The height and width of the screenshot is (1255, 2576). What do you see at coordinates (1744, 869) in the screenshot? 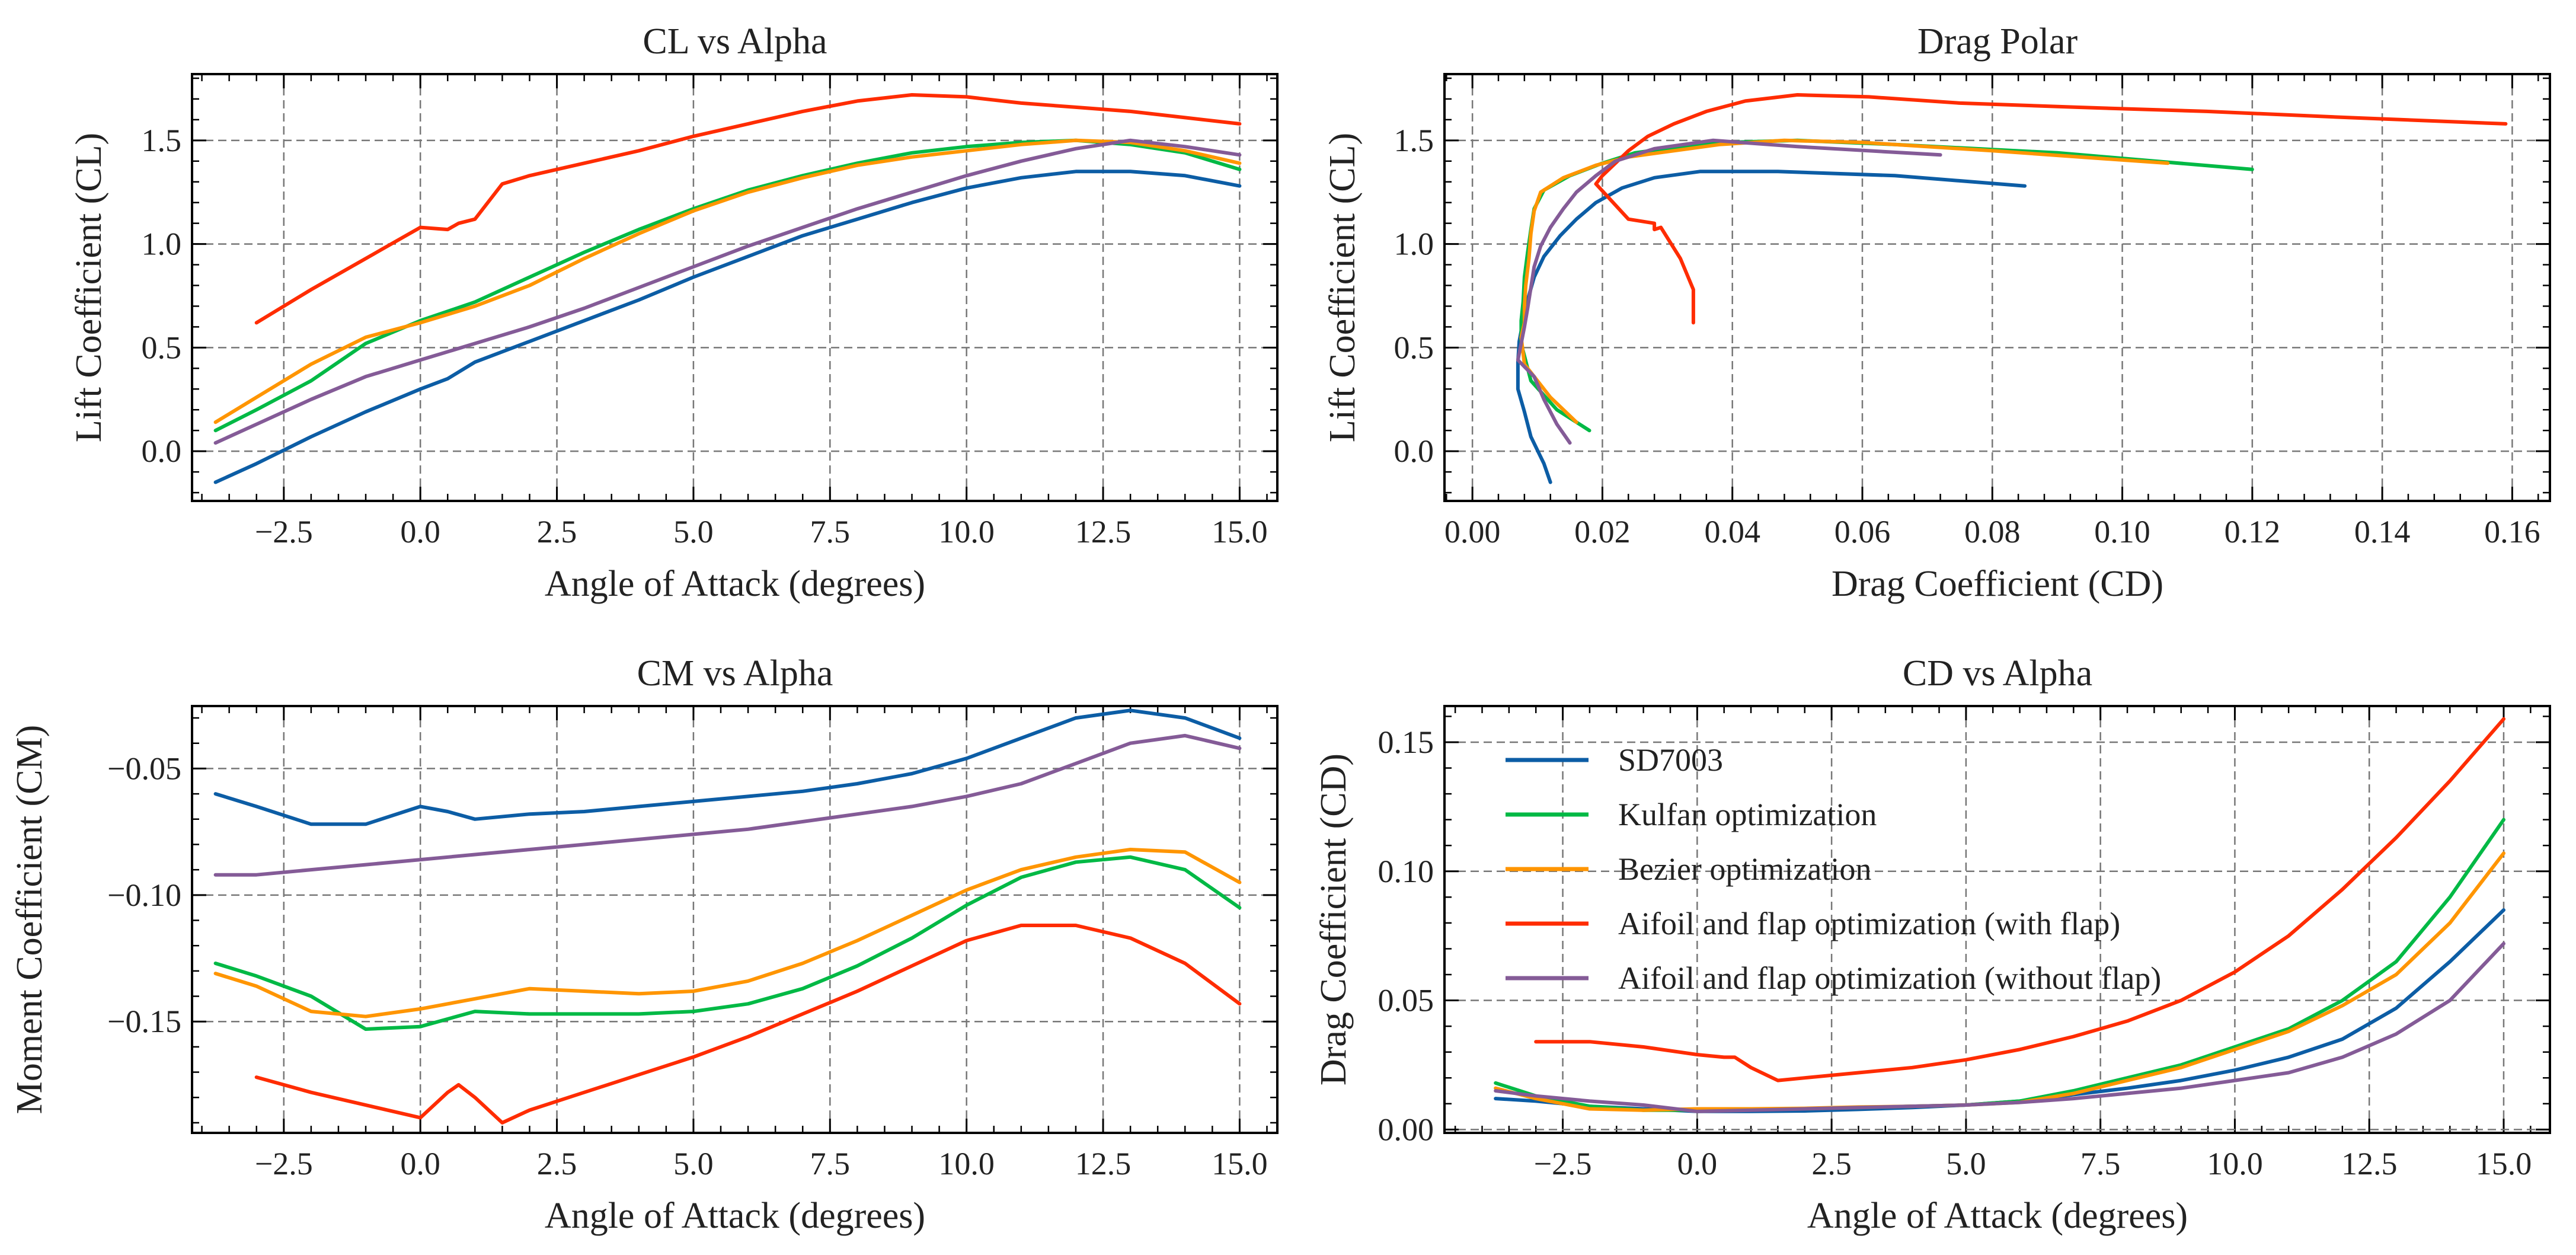
I see `legend-label: Bezier optimization` at bounding box center [1744, 869].